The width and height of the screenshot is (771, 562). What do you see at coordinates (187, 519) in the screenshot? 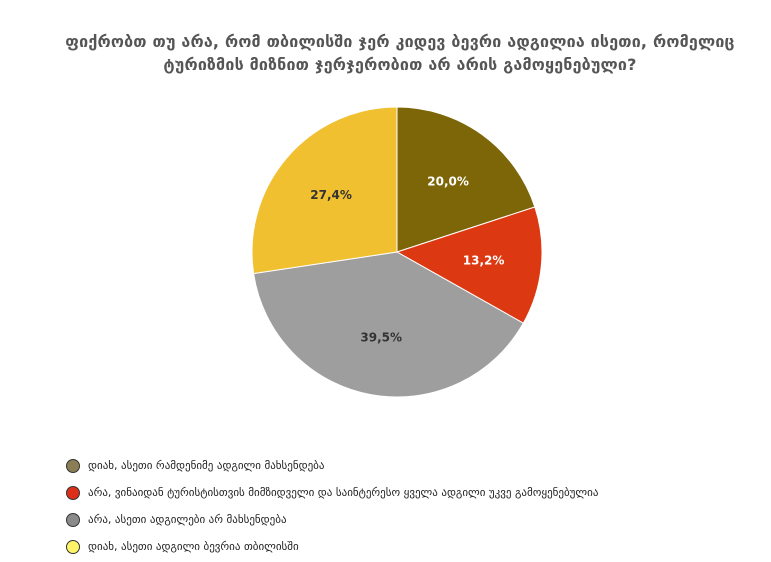
I see `legend-label-2: არა, ასეთი ადგილები არ მახსენდება` at bounding box center [187, 519].